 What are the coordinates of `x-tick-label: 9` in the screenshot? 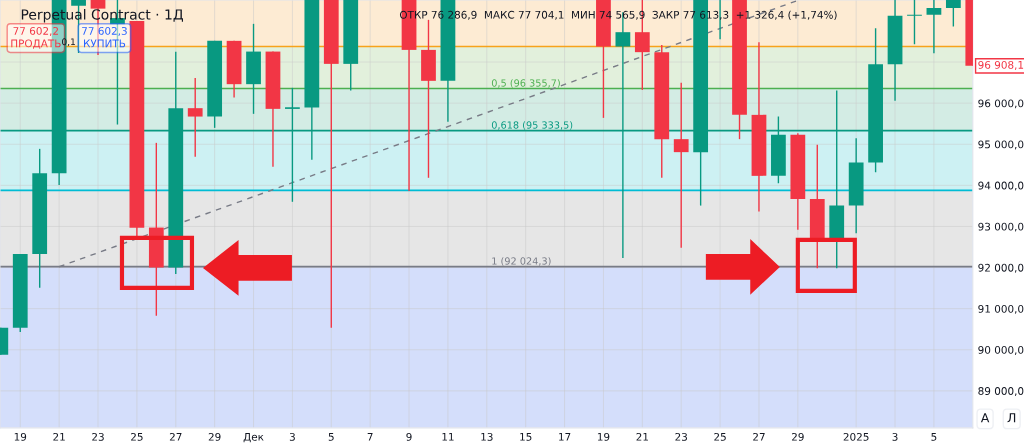 It's located at (409, 436).